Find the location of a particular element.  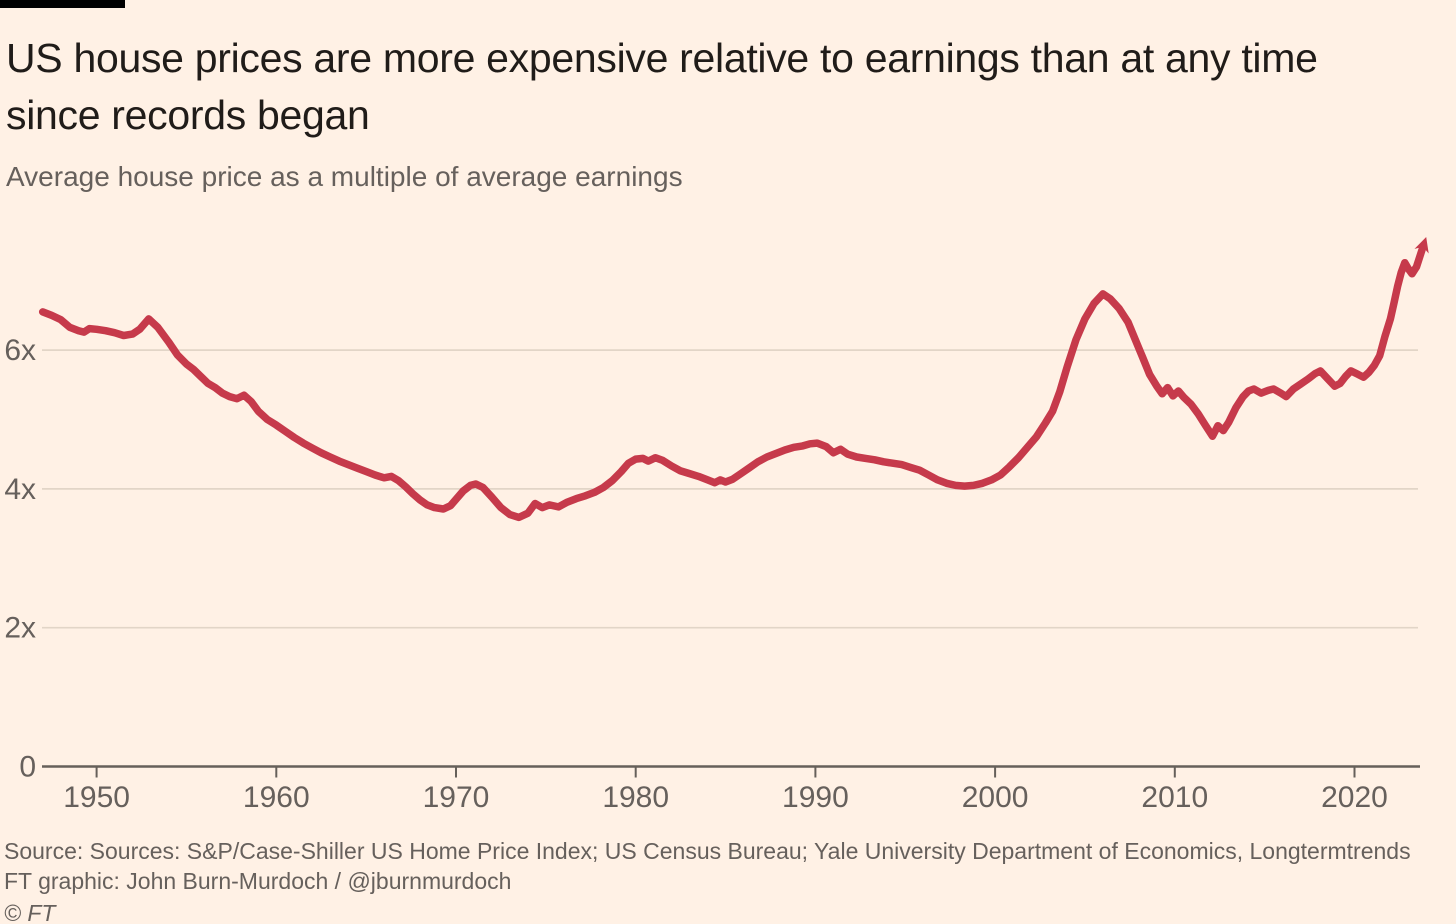

x-tick-label: 2000 is located at coordinates (995, 797).